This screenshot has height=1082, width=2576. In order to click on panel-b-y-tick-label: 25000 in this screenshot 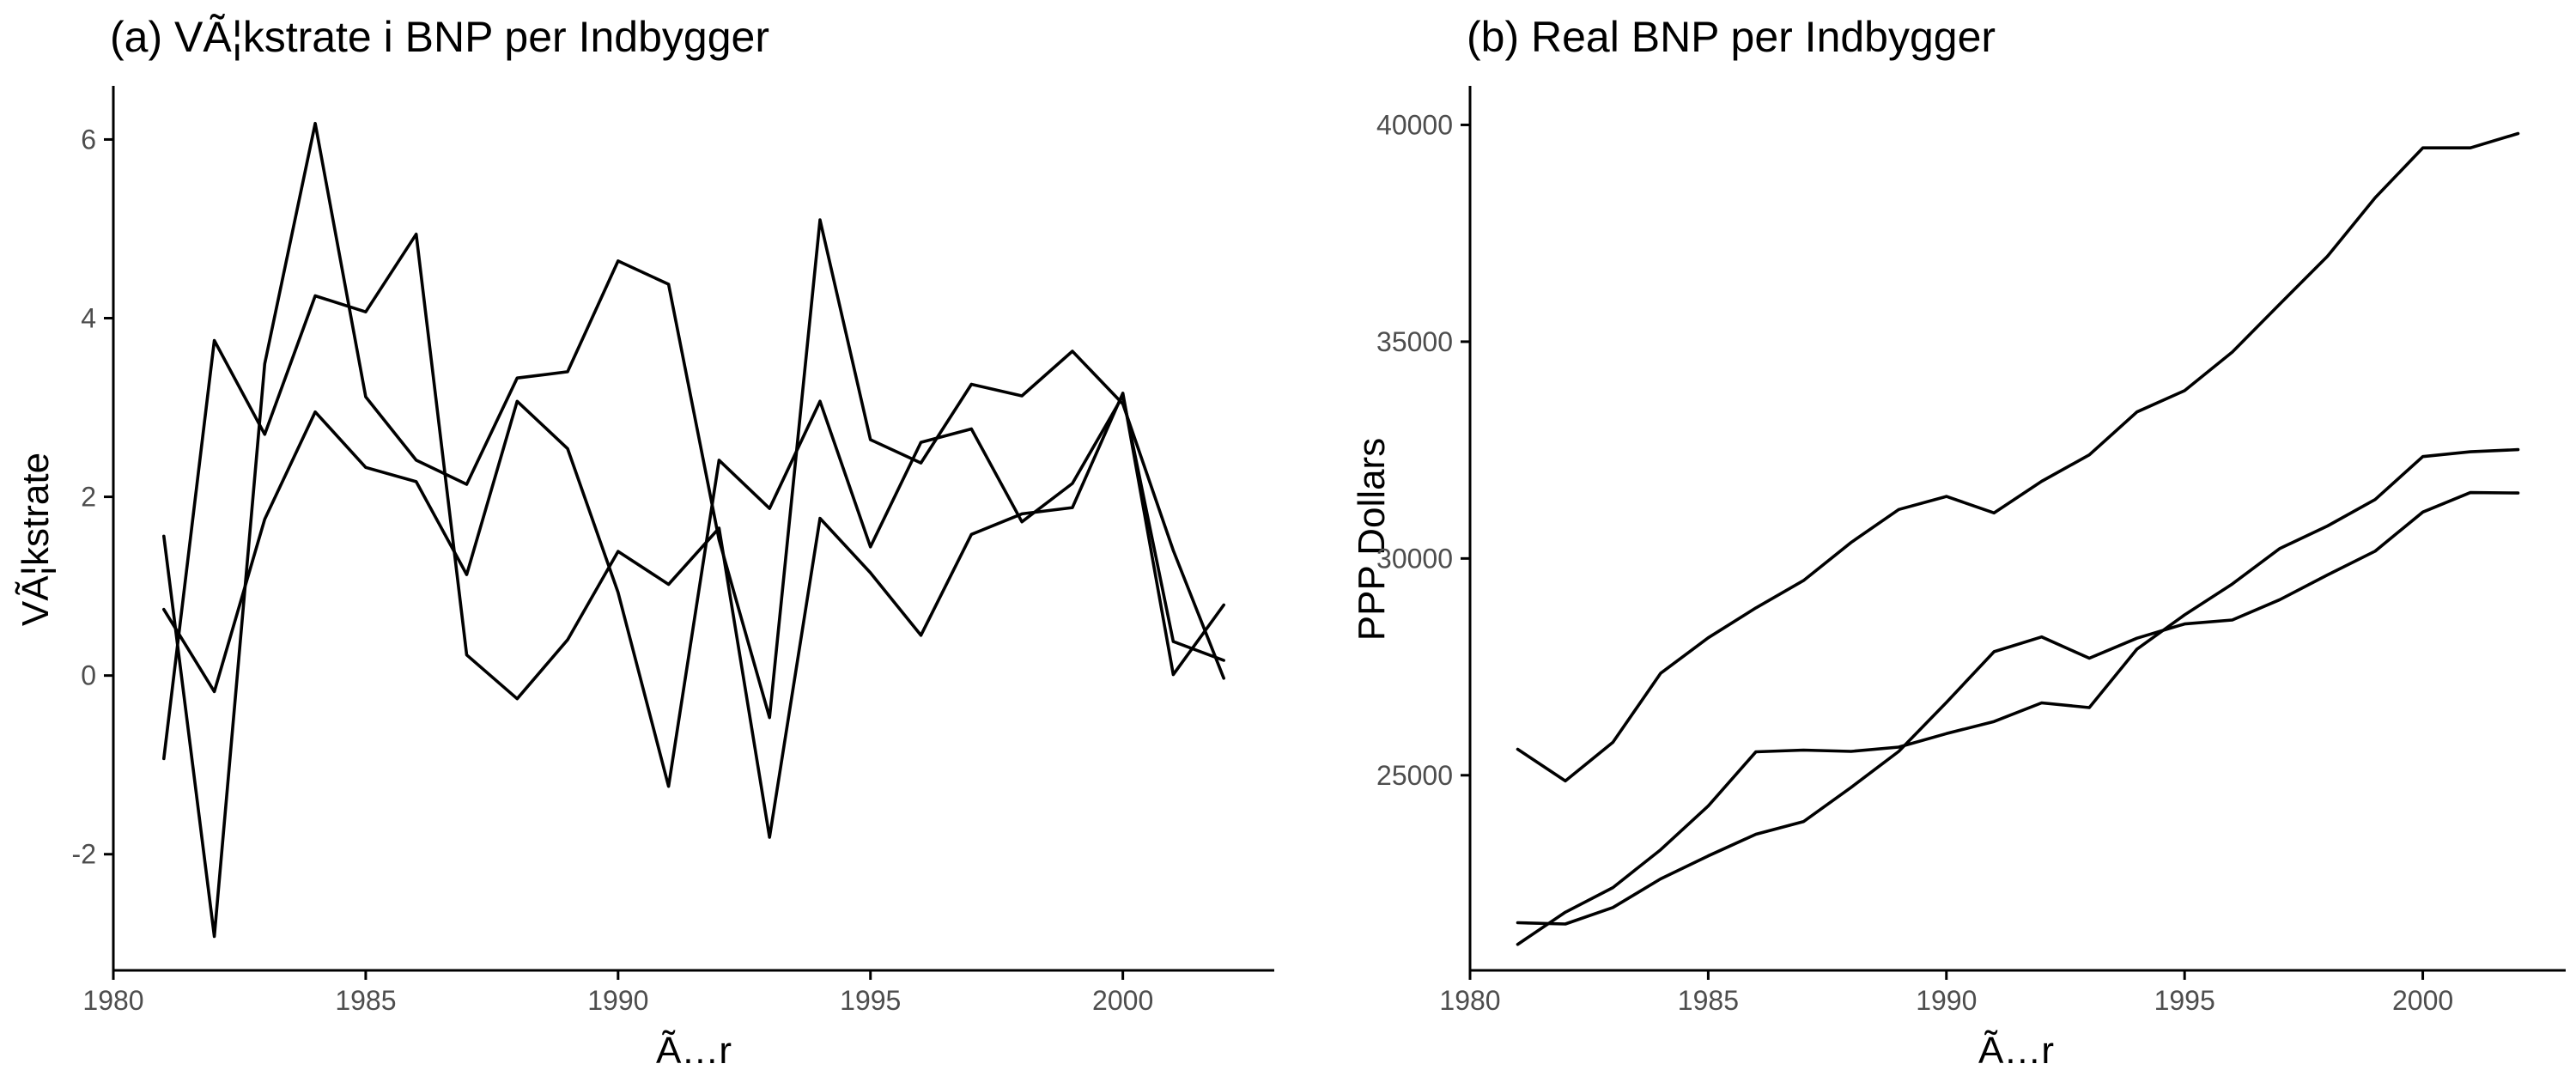, I will do `click(1415, 775)`.